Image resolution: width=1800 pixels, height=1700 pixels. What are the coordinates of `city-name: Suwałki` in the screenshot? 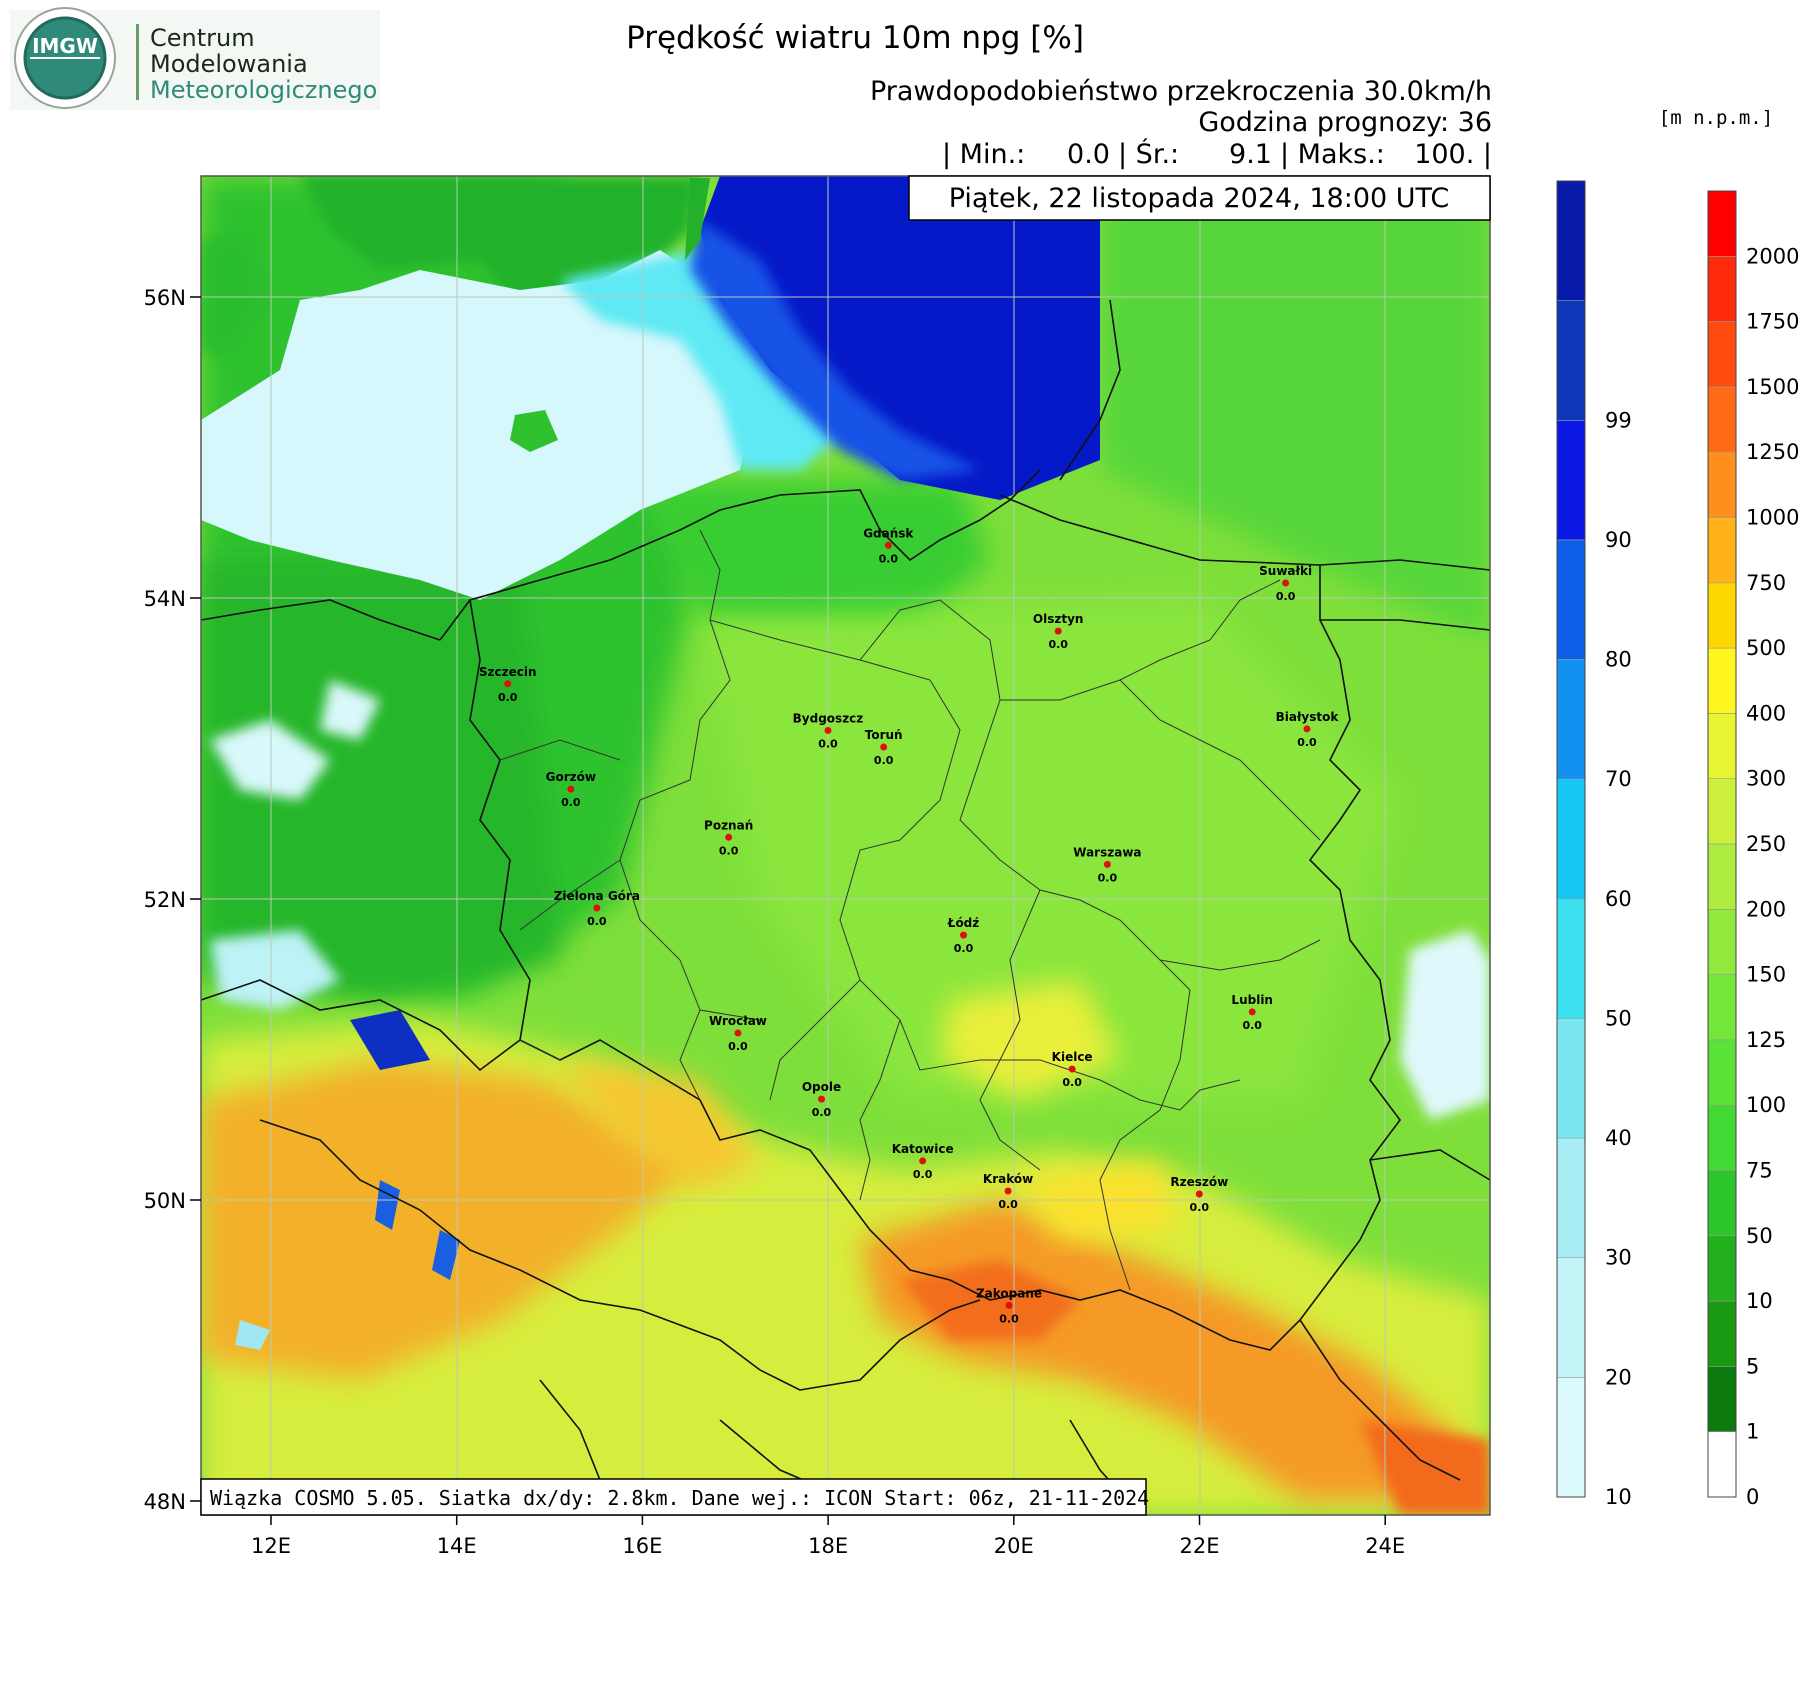 It's located at (1285, 571).